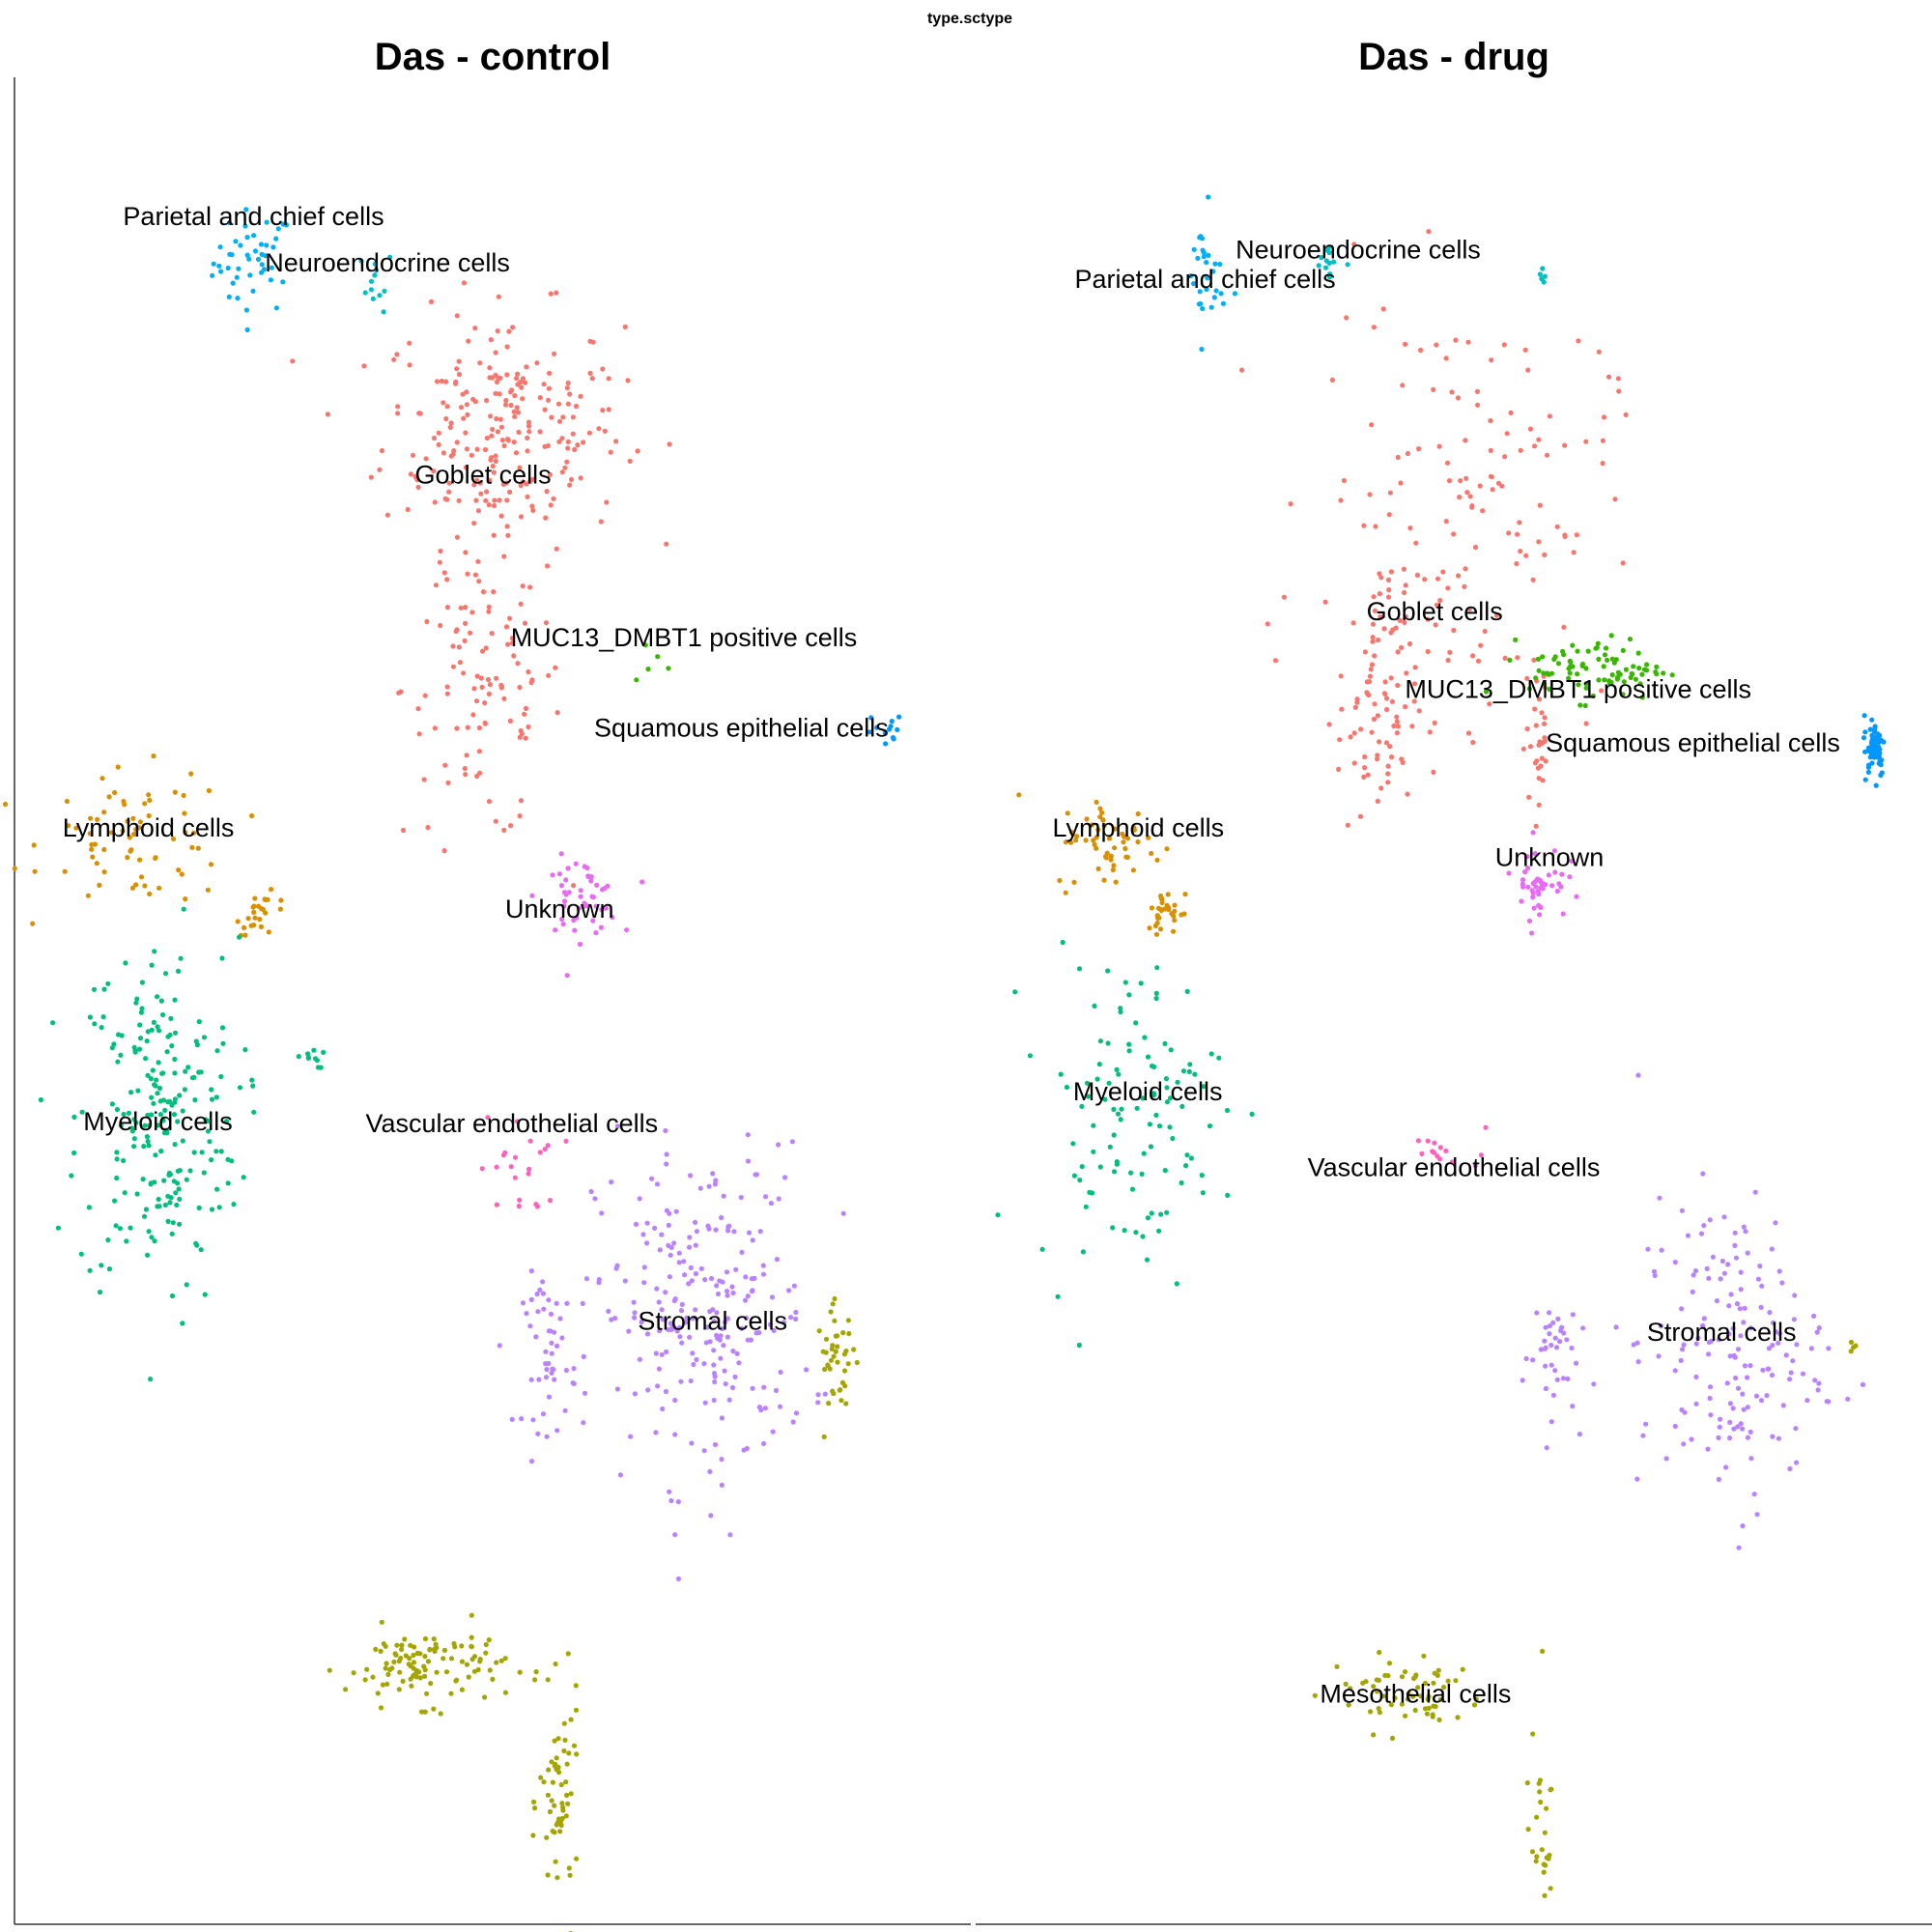  I want to click on point-vascular-endothelial-cells, so click(566, 1141).